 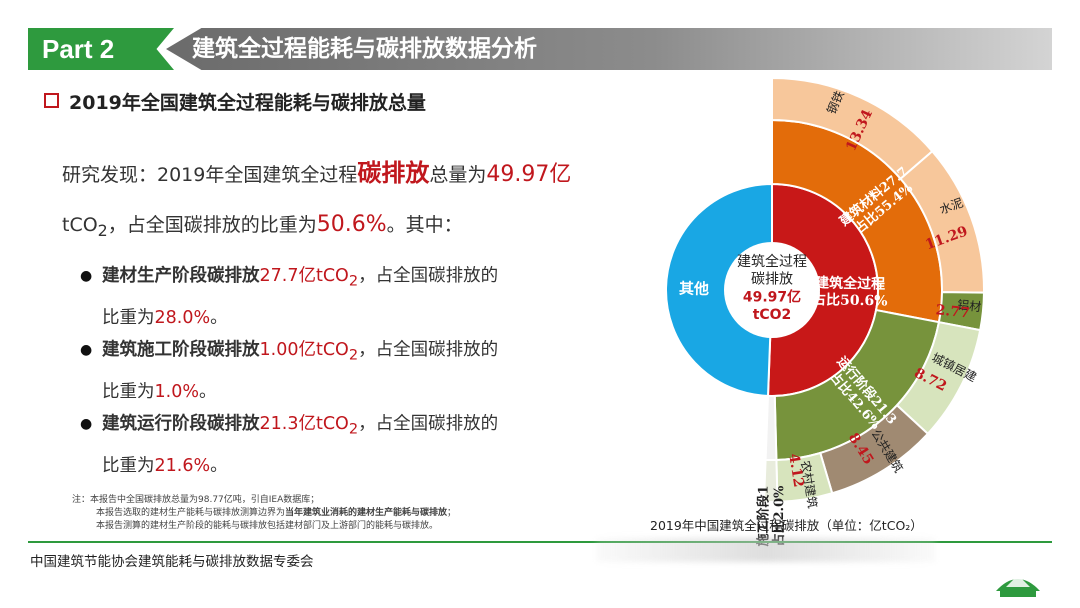 I want to click on section-heading: 2019年全国建筑全过程能耗与碳排放总量, so click(x=235, y=101).